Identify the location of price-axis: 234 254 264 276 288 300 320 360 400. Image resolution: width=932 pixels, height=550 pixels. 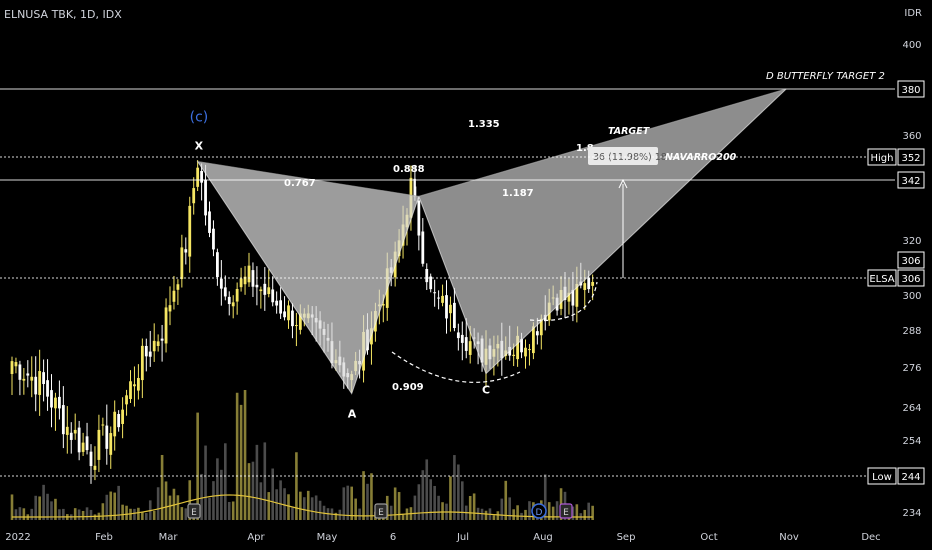
(911, 279).